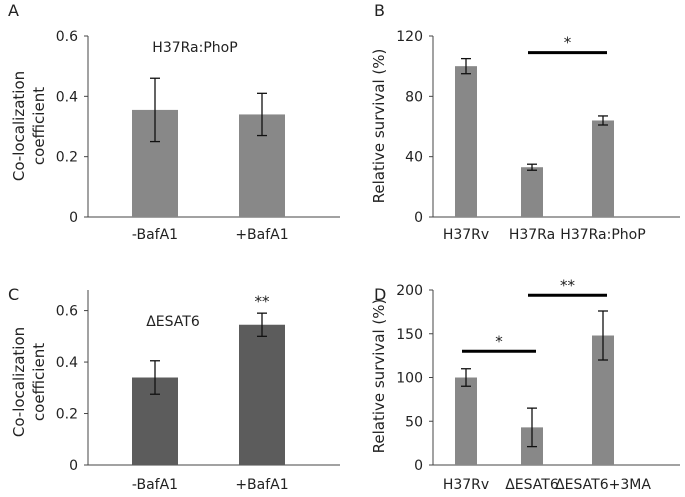 The image size is (685, 497). Describe the element at coordinates (532, 485) in the screenshot. I see `x-tick-label: ΔESAT6` at that location.